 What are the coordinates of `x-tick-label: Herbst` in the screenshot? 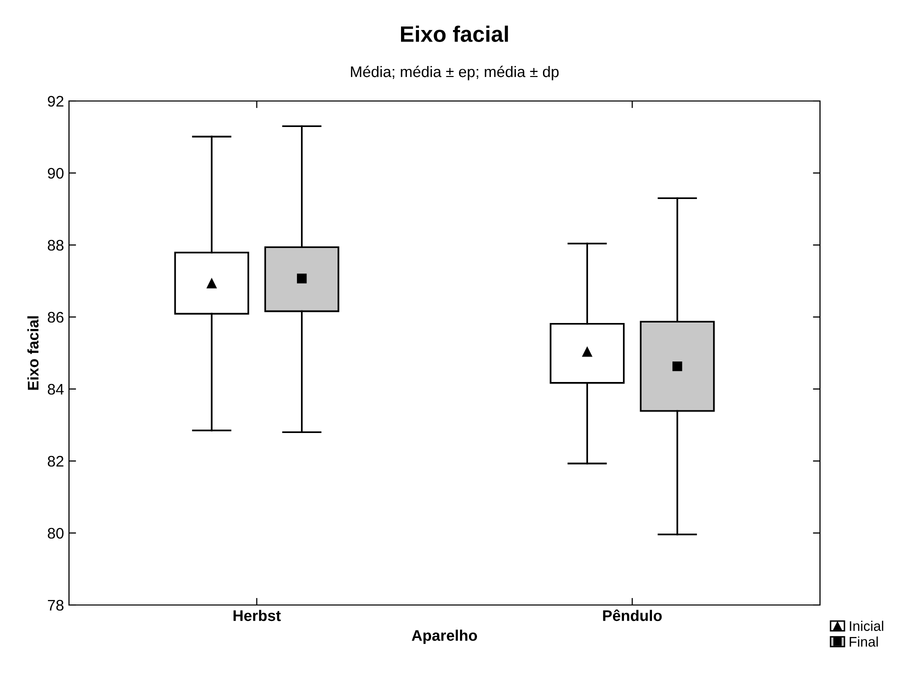 It's located at (257, 616).